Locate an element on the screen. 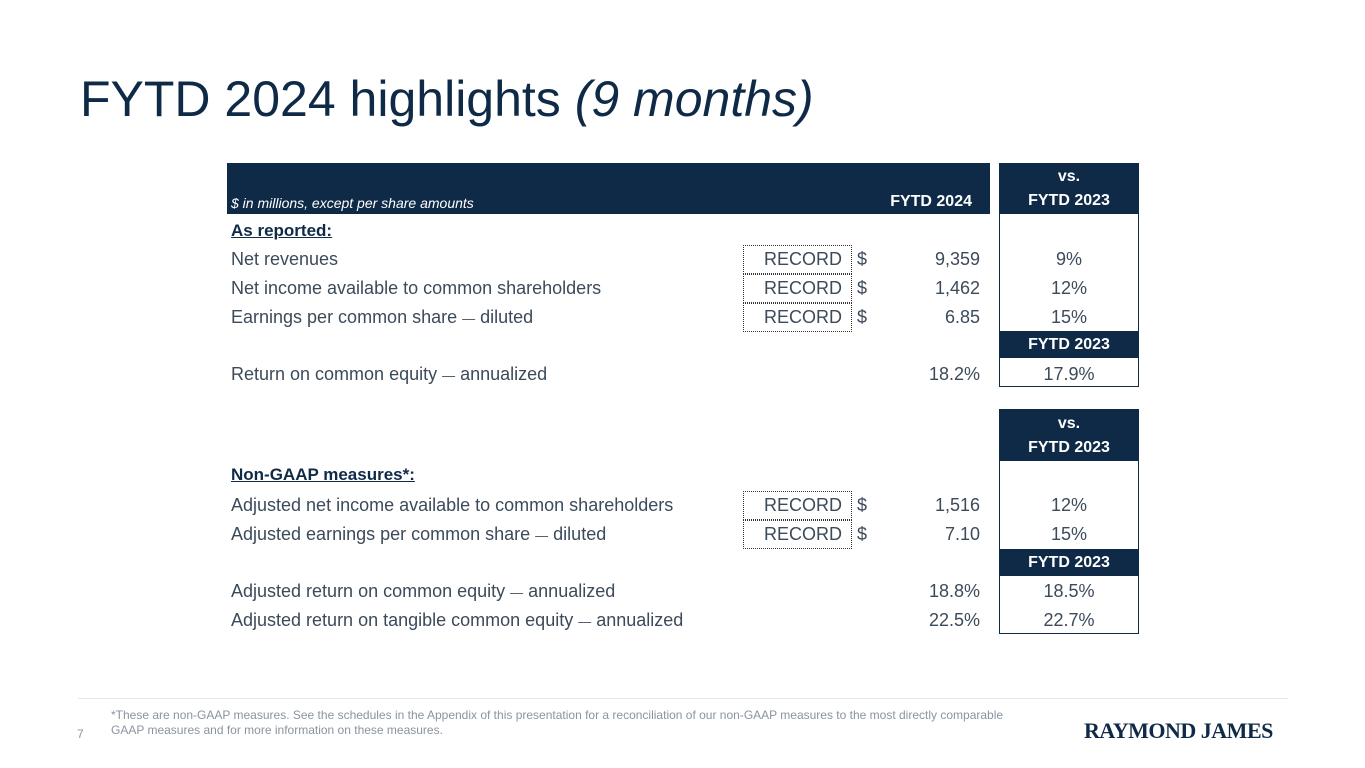 The image size is (1365, 768). row-value: 6.85 is located at coordinates (962, 317).